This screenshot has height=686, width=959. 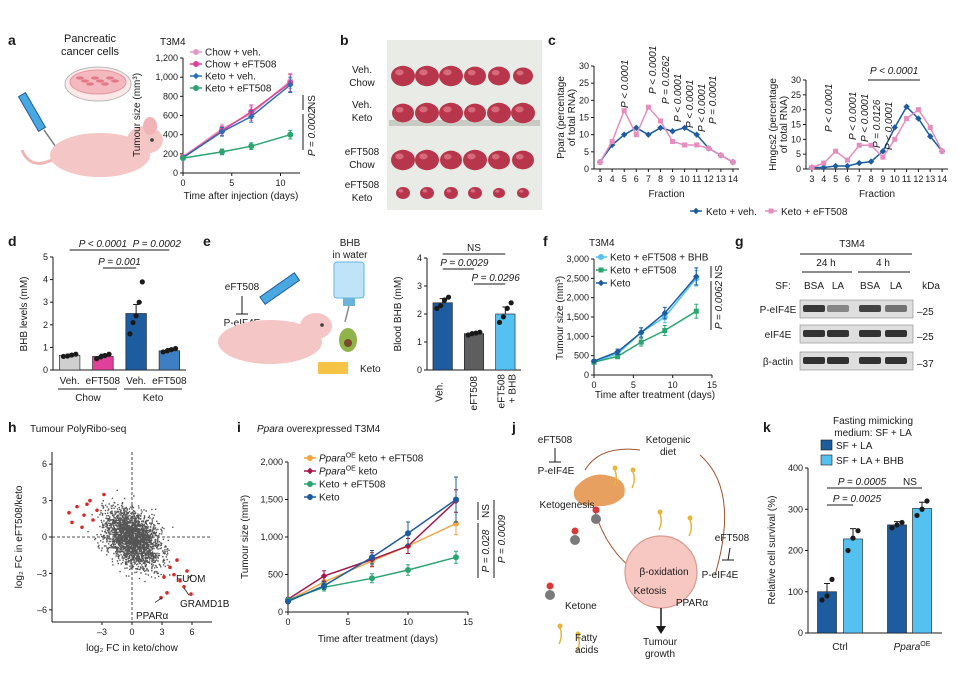 I want to click on x-tick-label: 12, so click(x=918, y=179).